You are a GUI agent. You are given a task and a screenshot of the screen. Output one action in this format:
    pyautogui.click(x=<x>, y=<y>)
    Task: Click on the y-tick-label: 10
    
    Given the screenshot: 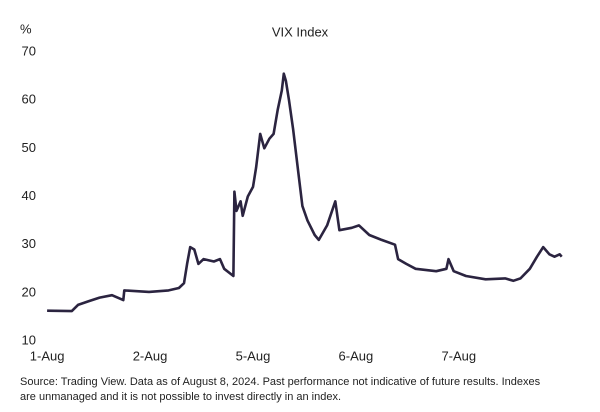 What is the action you would take?
    pyautogui.click(x=29, y=339)
    